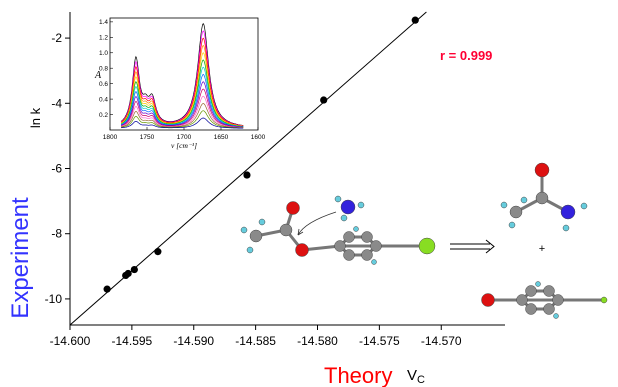  What do you see at coordinates (300, 232) in the screenshot?
I see `attack-arrow-head` at bounding box center [300, 232].